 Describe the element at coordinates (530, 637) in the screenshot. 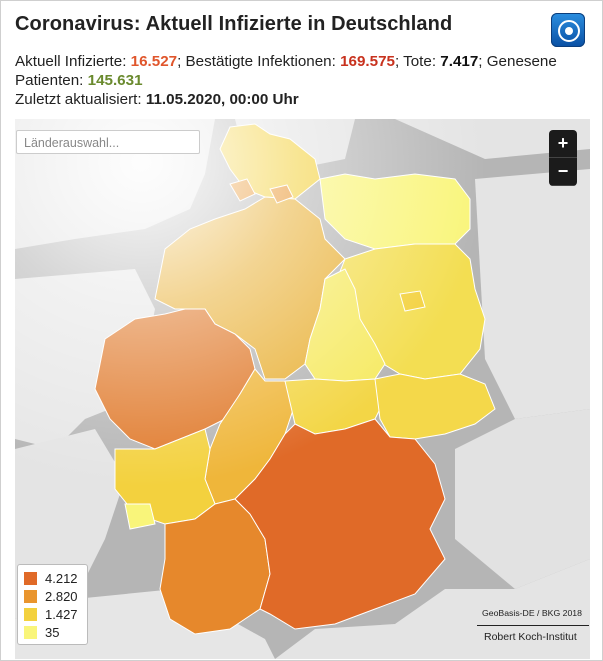

I see `source-credit: Robert Koch-Institut` at that location.